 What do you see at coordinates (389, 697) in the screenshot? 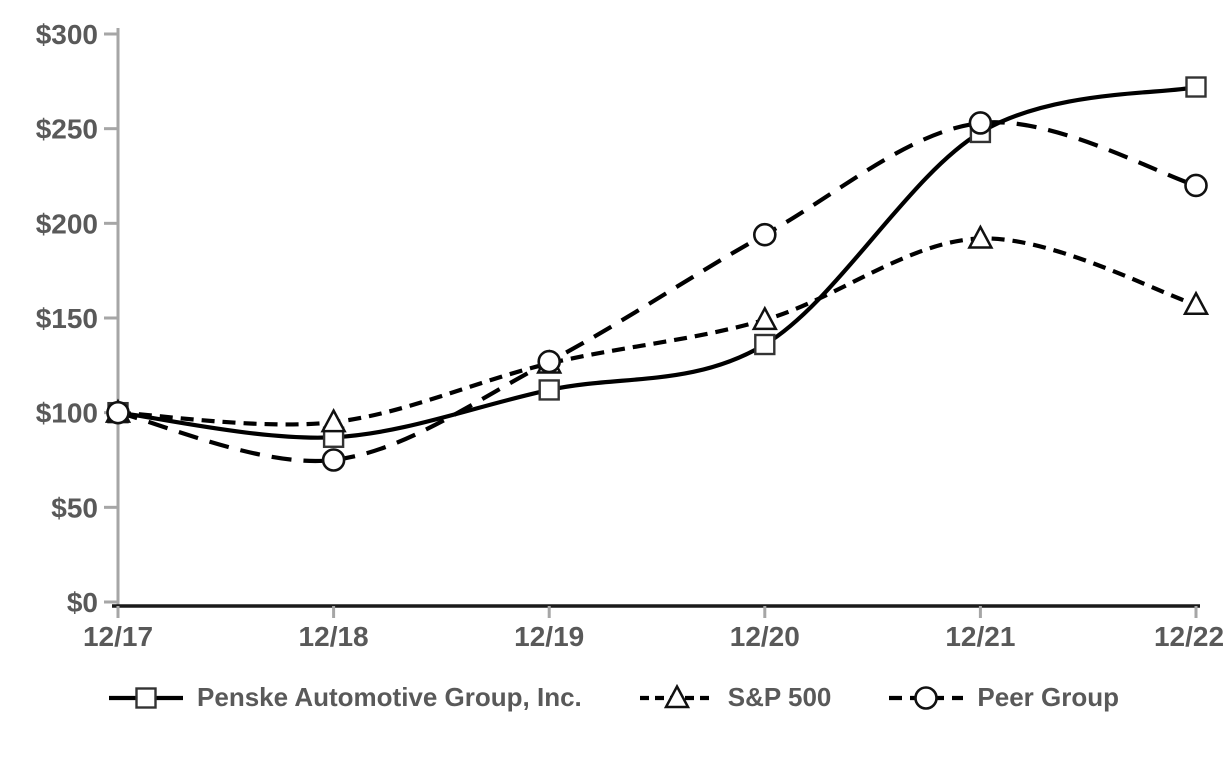
I see `legend-label-penske-automotive-group-inc: Penske Automotive Group, Inc.` at bounding box center [389, 697].